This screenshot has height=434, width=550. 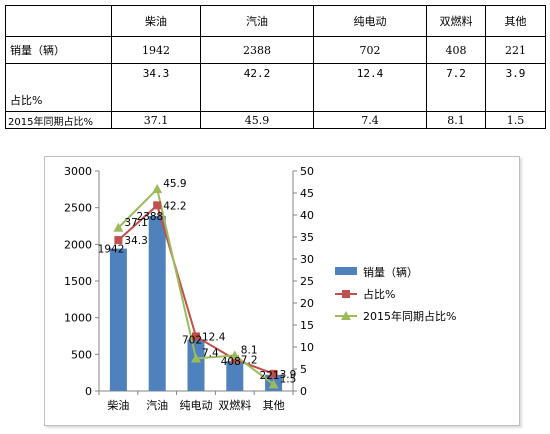 What do you see at coordinates (156, 21) in the screenshot?
I see `header-cell: 柴油` at bounding box center [156, 21].